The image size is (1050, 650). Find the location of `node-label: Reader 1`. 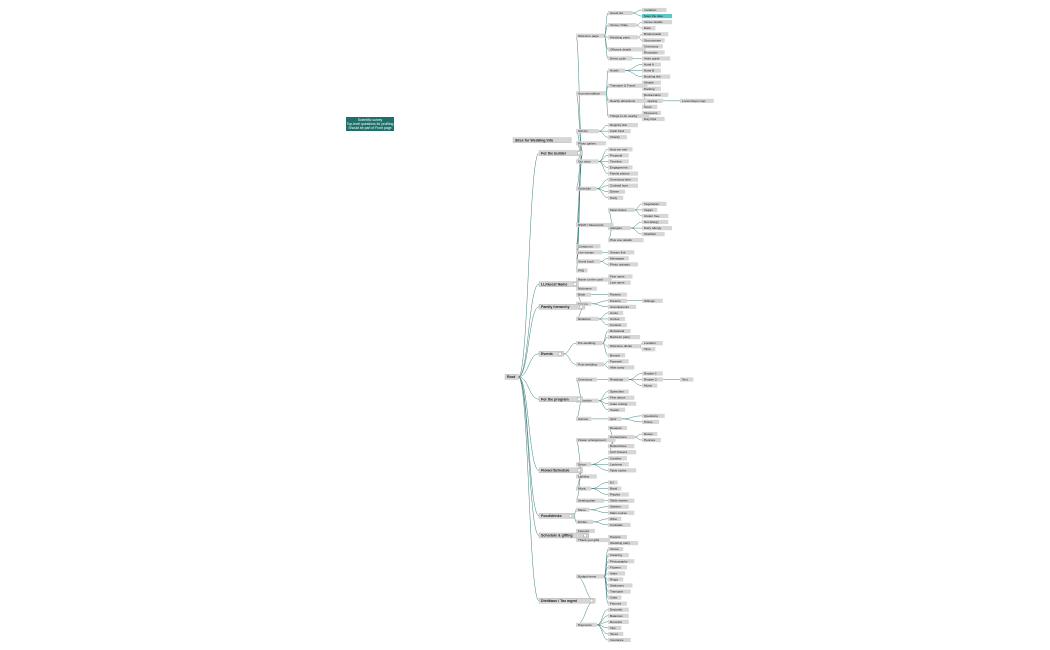

node-label: Reader 1 is located at coordinates (650, 373).